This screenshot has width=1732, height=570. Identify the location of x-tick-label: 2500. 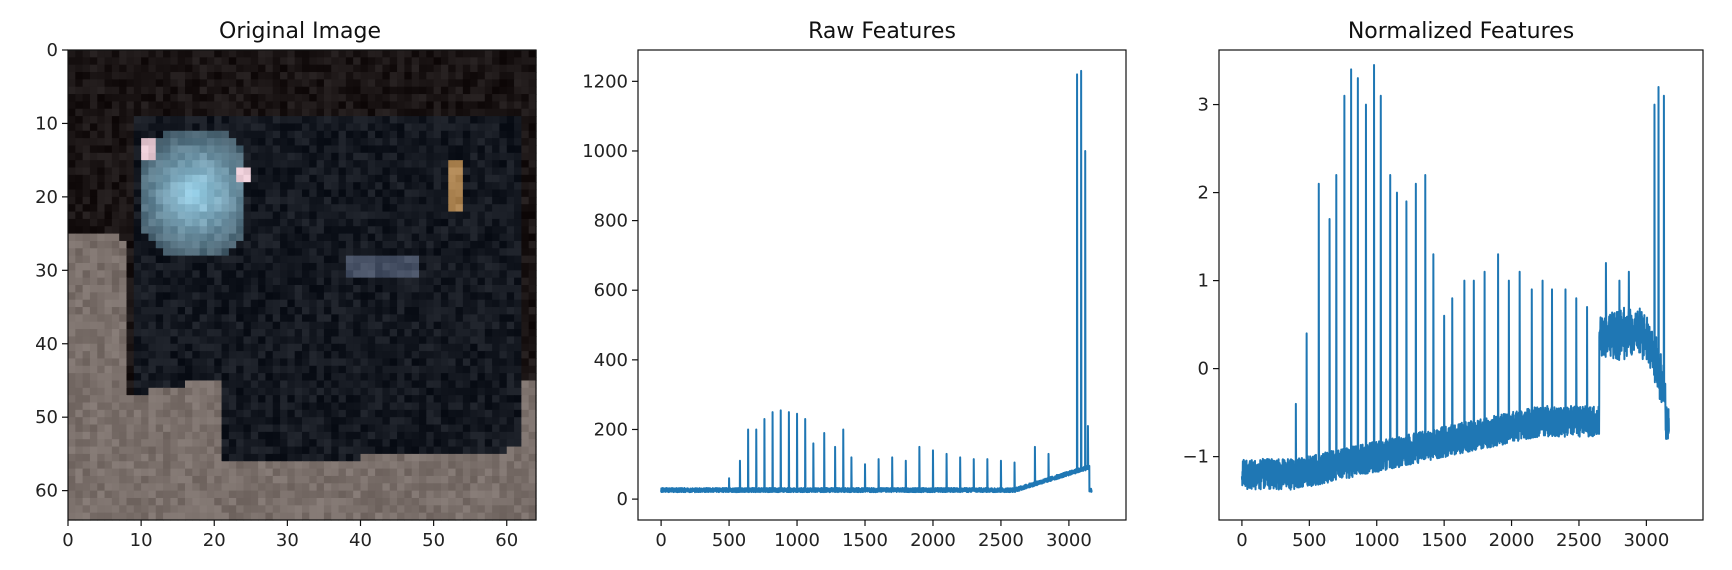
(1001, 540).